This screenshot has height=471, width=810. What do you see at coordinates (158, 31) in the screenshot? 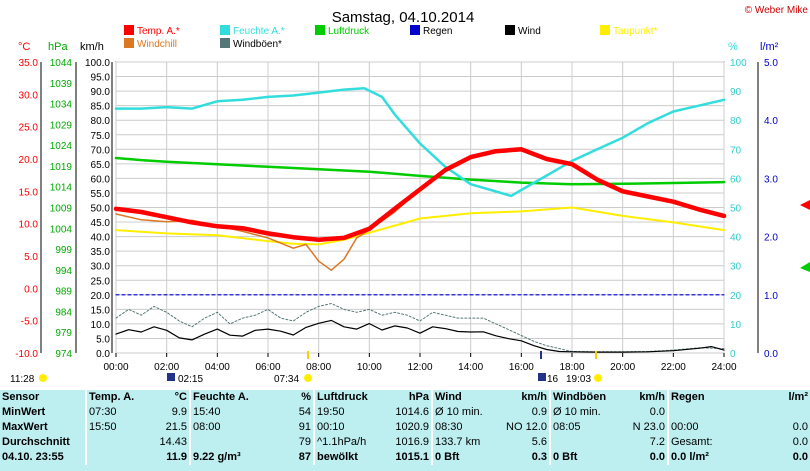
I see `legend-label: Temp. A.*` at bounding box center [158, 31].